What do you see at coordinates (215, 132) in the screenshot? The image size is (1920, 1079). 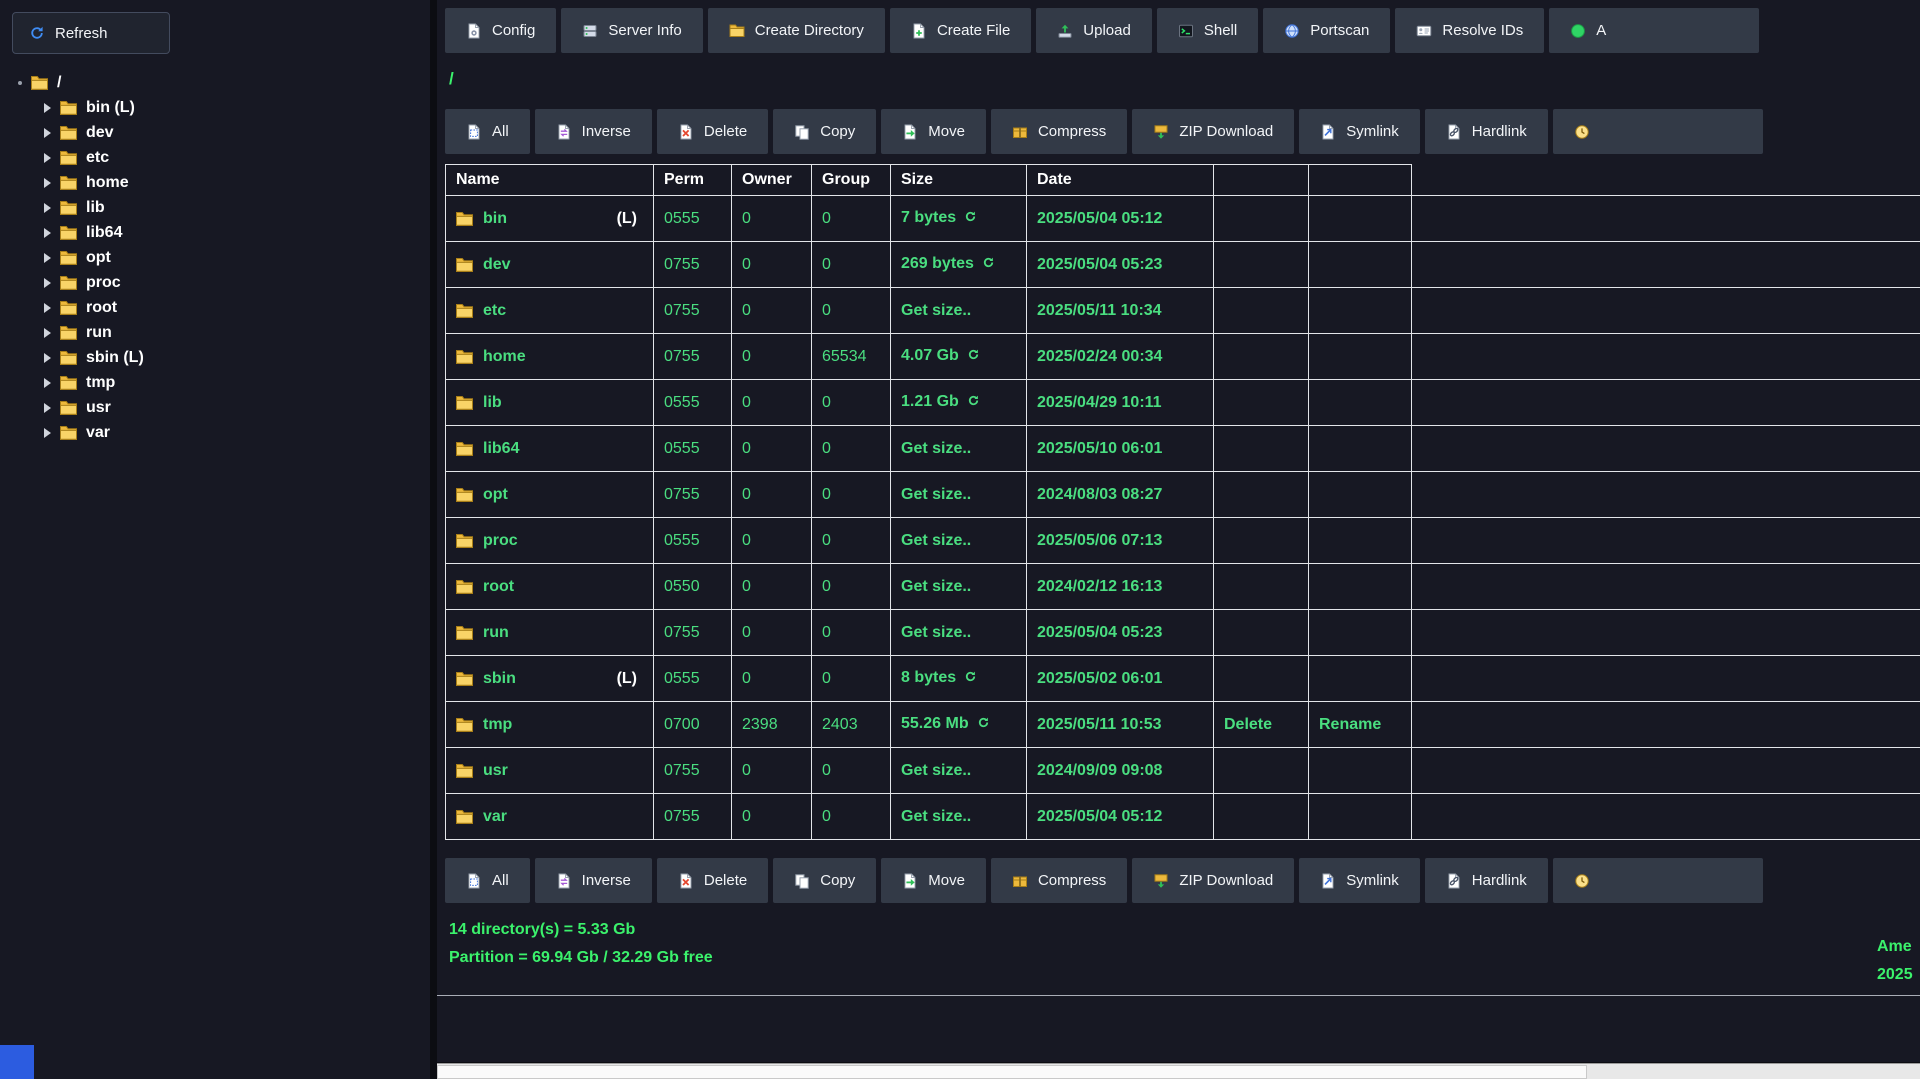 I see `sidebar-item-dev: dev` at bounding box center [215, 132].